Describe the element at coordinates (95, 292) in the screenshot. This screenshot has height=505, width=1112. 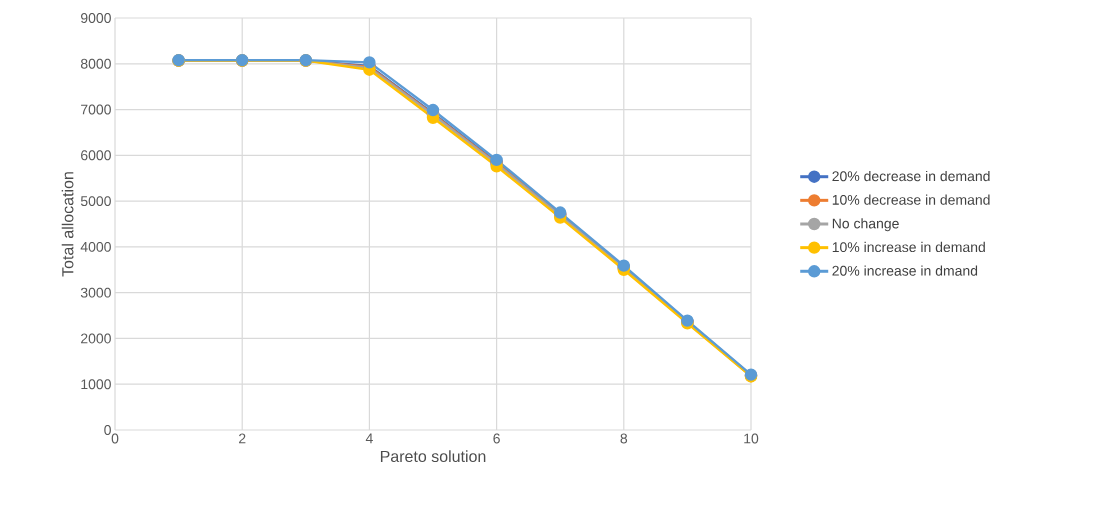
I see `y-tick-label: 3000` at that location.